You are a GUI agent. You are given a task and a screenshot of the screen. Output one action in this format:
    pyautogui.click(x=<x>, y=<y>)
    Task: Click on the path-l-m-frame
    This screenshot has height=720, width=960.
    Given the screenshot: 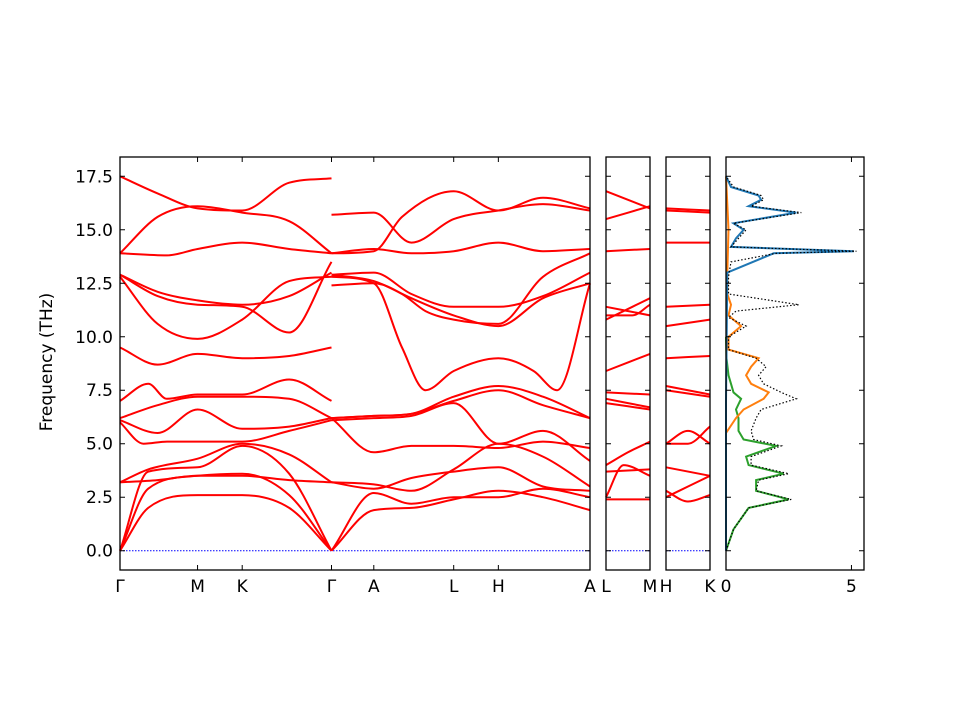 What is the action you would take?
    pyautogui.click(x=628, y=363)
    